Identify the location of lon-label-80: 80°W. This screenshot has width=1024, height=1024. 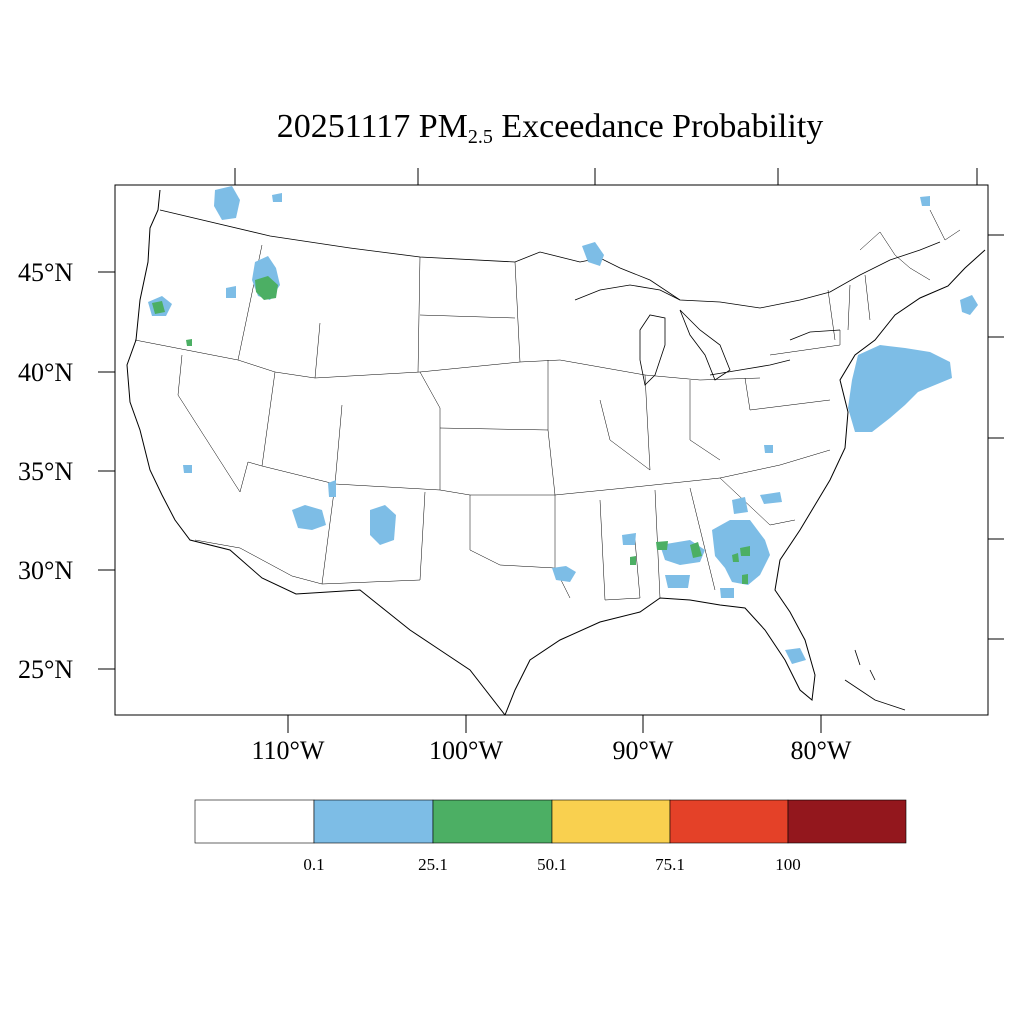
(821, 750).